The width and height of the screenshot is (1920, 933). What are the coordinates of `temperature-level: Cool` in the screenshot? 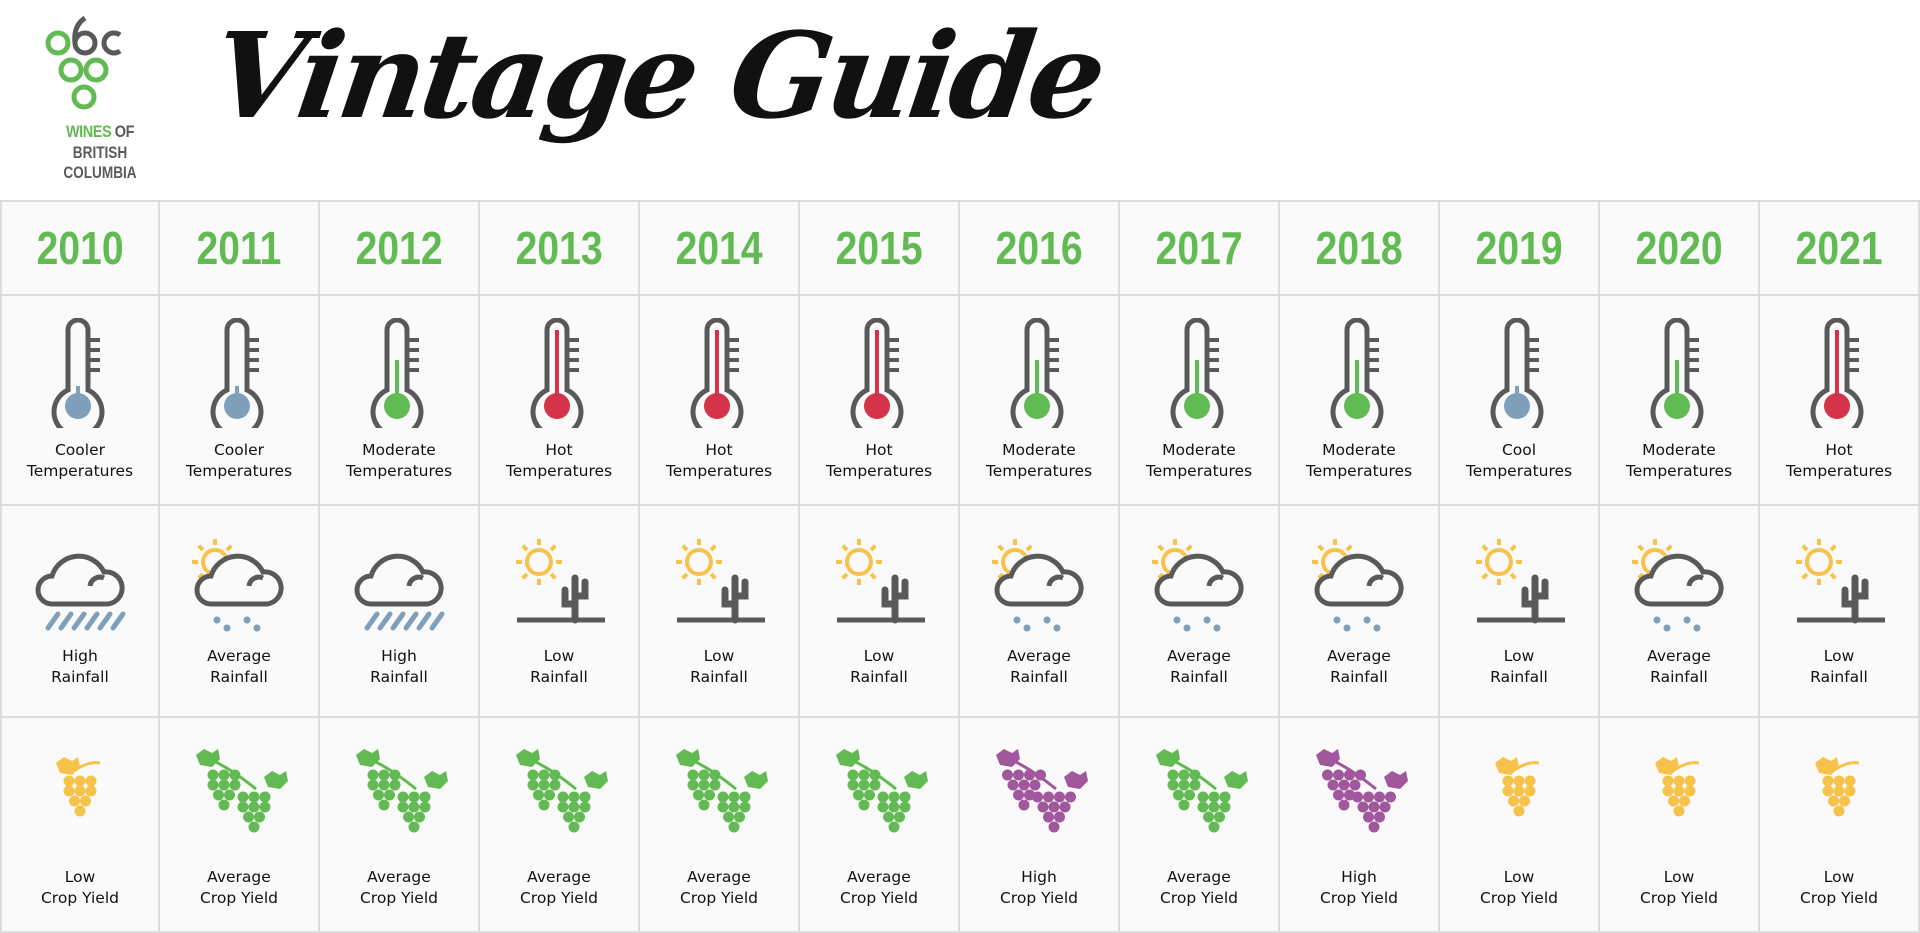 It's located at (1519, 450).